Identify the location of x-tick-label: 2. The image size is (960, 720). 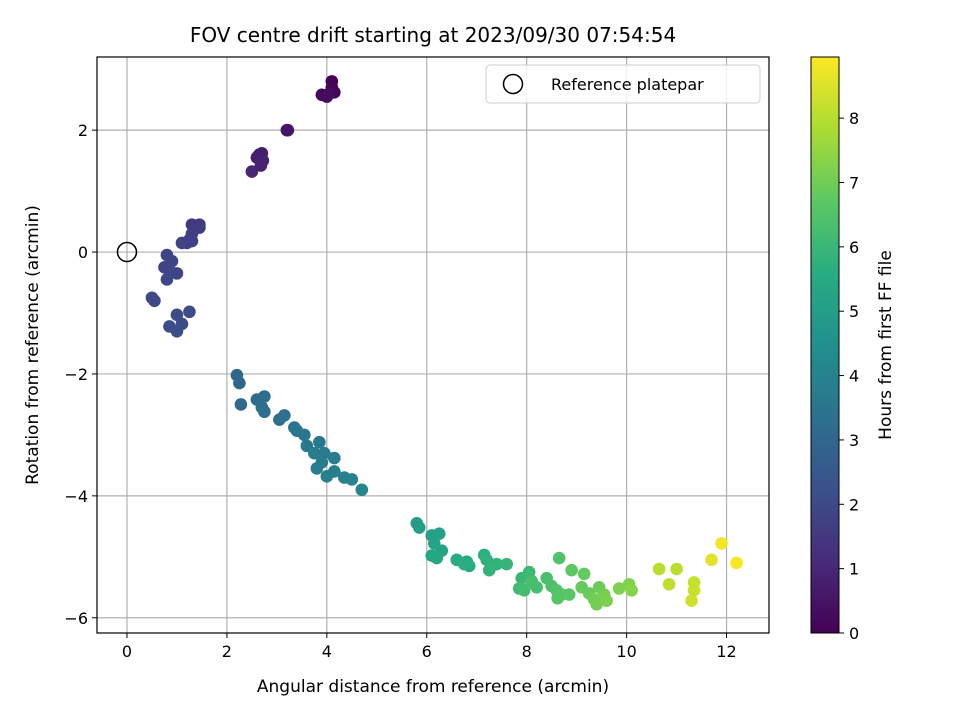
(227, 651).